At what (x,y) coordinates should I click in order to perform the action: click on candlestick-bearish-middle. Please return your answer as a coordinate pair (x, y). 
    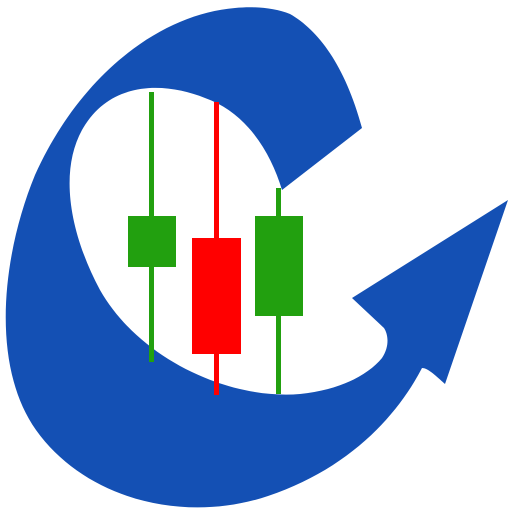
    Looking at the image, I should click on (216, 248).